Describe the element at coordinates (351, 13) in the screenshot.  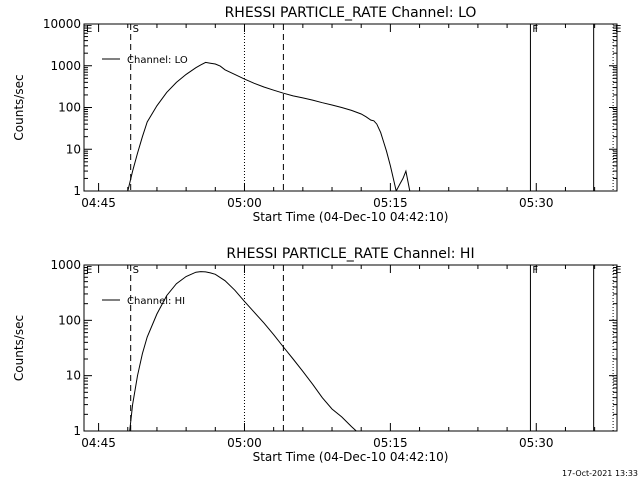
I see `chart-title: RHESSI PARTICLE_RATE Channel: LO` at that location.